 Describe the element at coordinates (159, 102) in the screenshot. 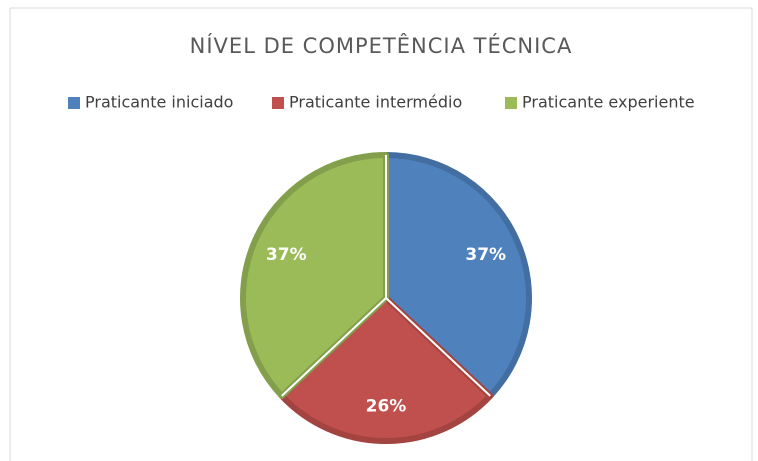

I see `legend-label: Praticante iniciado` at that location.